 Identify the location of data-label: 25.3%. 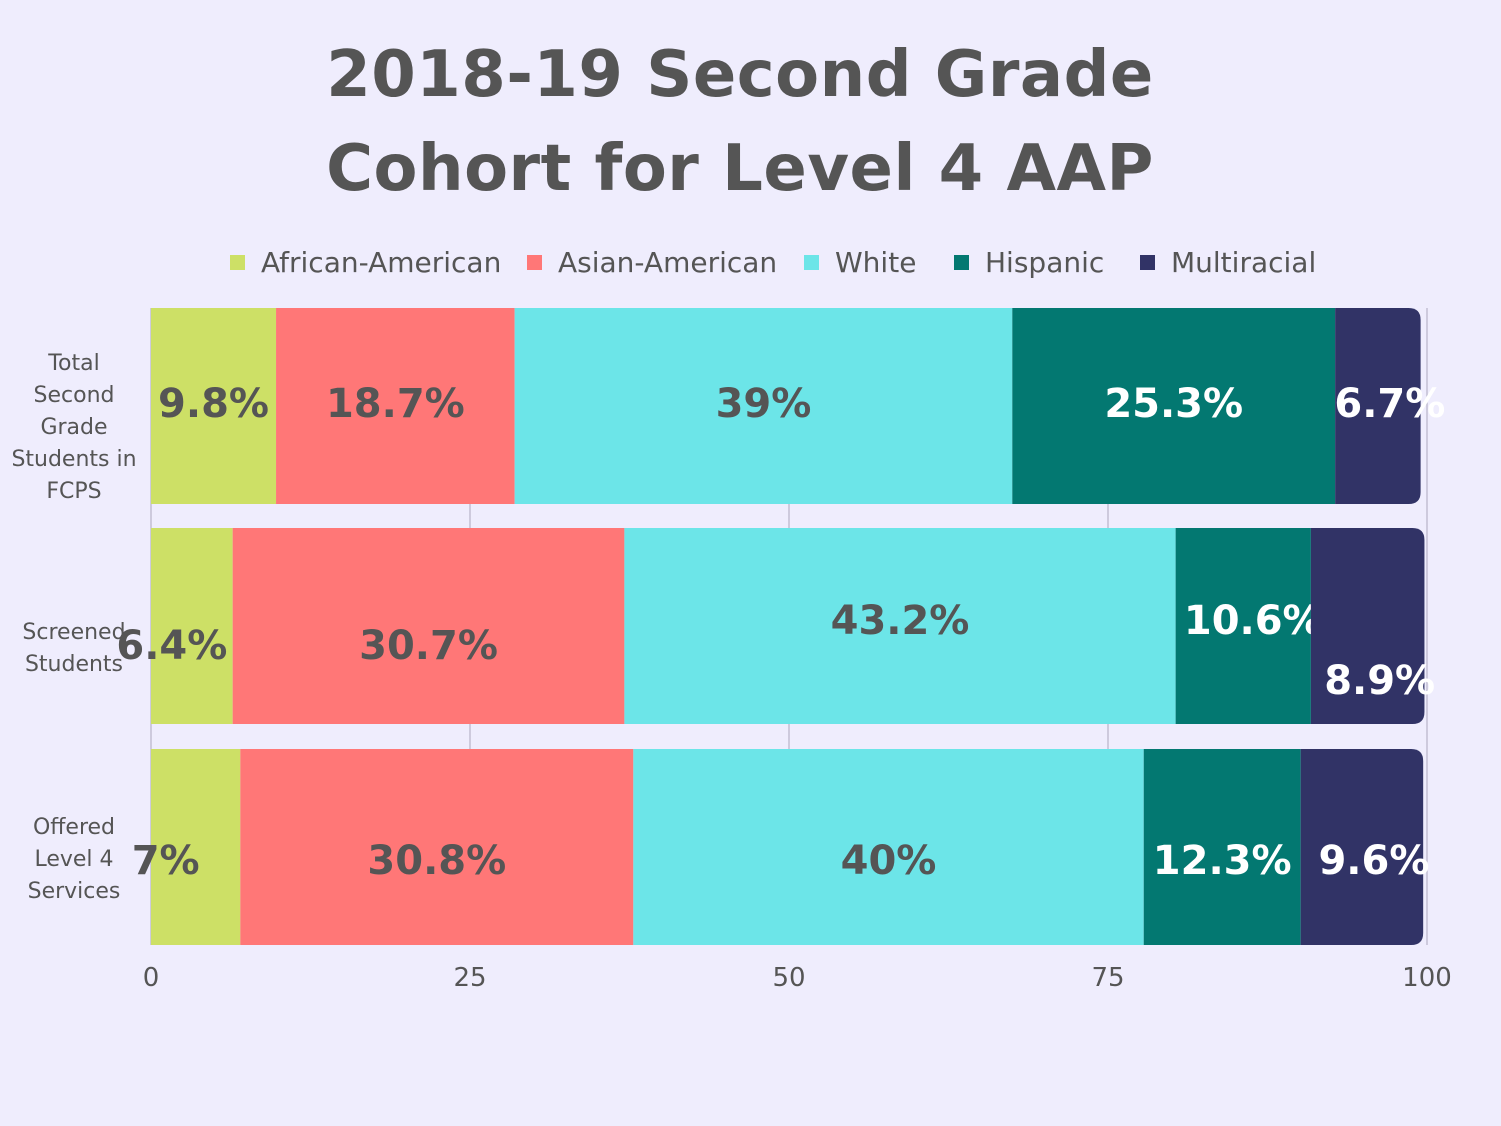
(1173, 404).